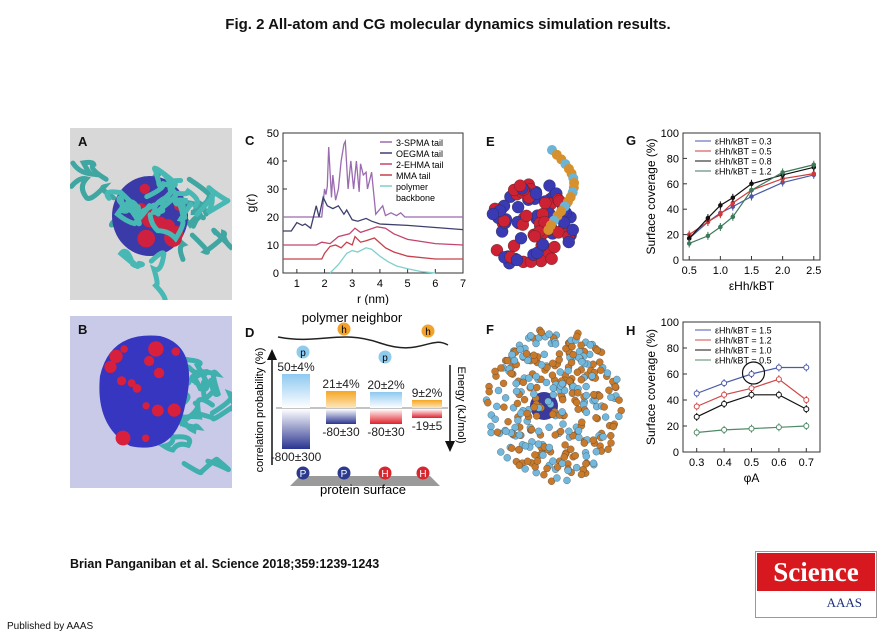  I want to click on x-axis-label: εHh/kBT, so click(752, 286).